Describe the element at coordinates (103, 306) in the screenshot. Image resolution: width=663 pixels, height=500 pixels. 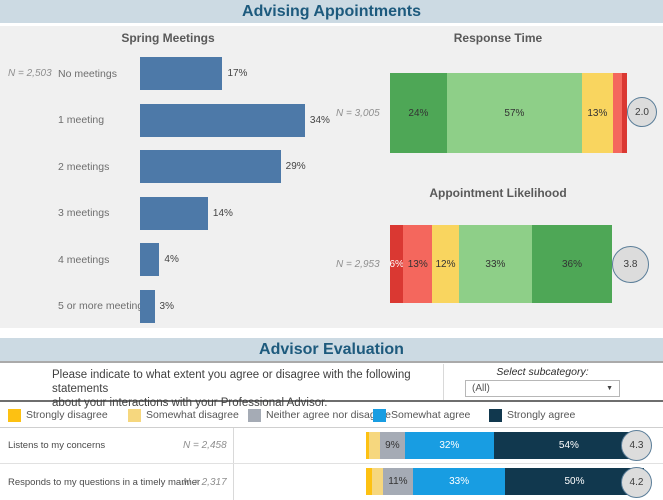
I see `spring-category-label: 5 or more meetings` at that location.